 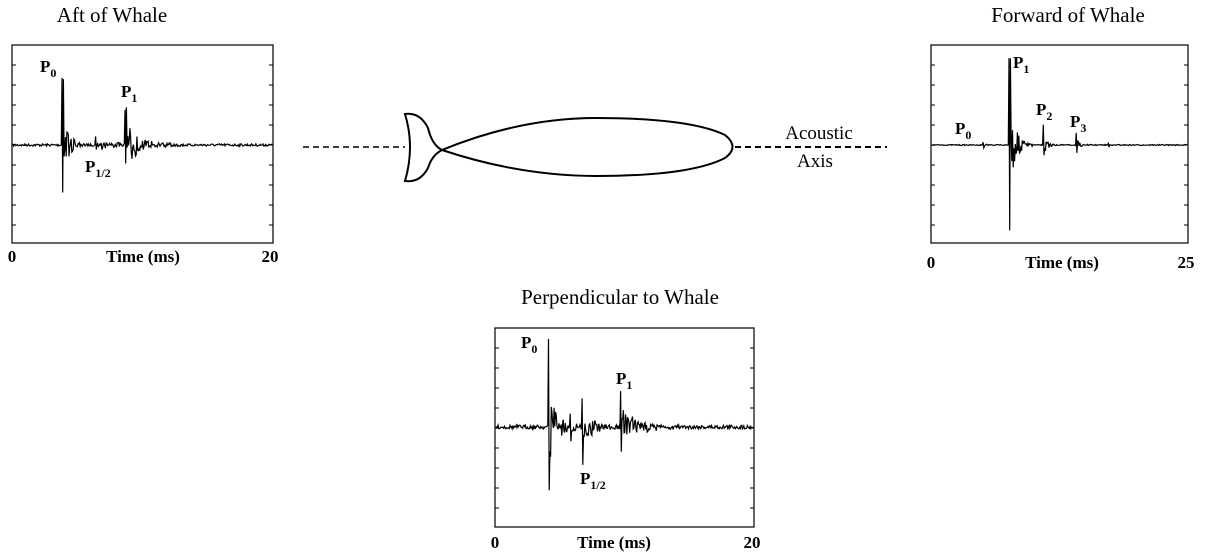 I want to click on panel-title: Perpendicular to Whale, so click(x=620, y=297).